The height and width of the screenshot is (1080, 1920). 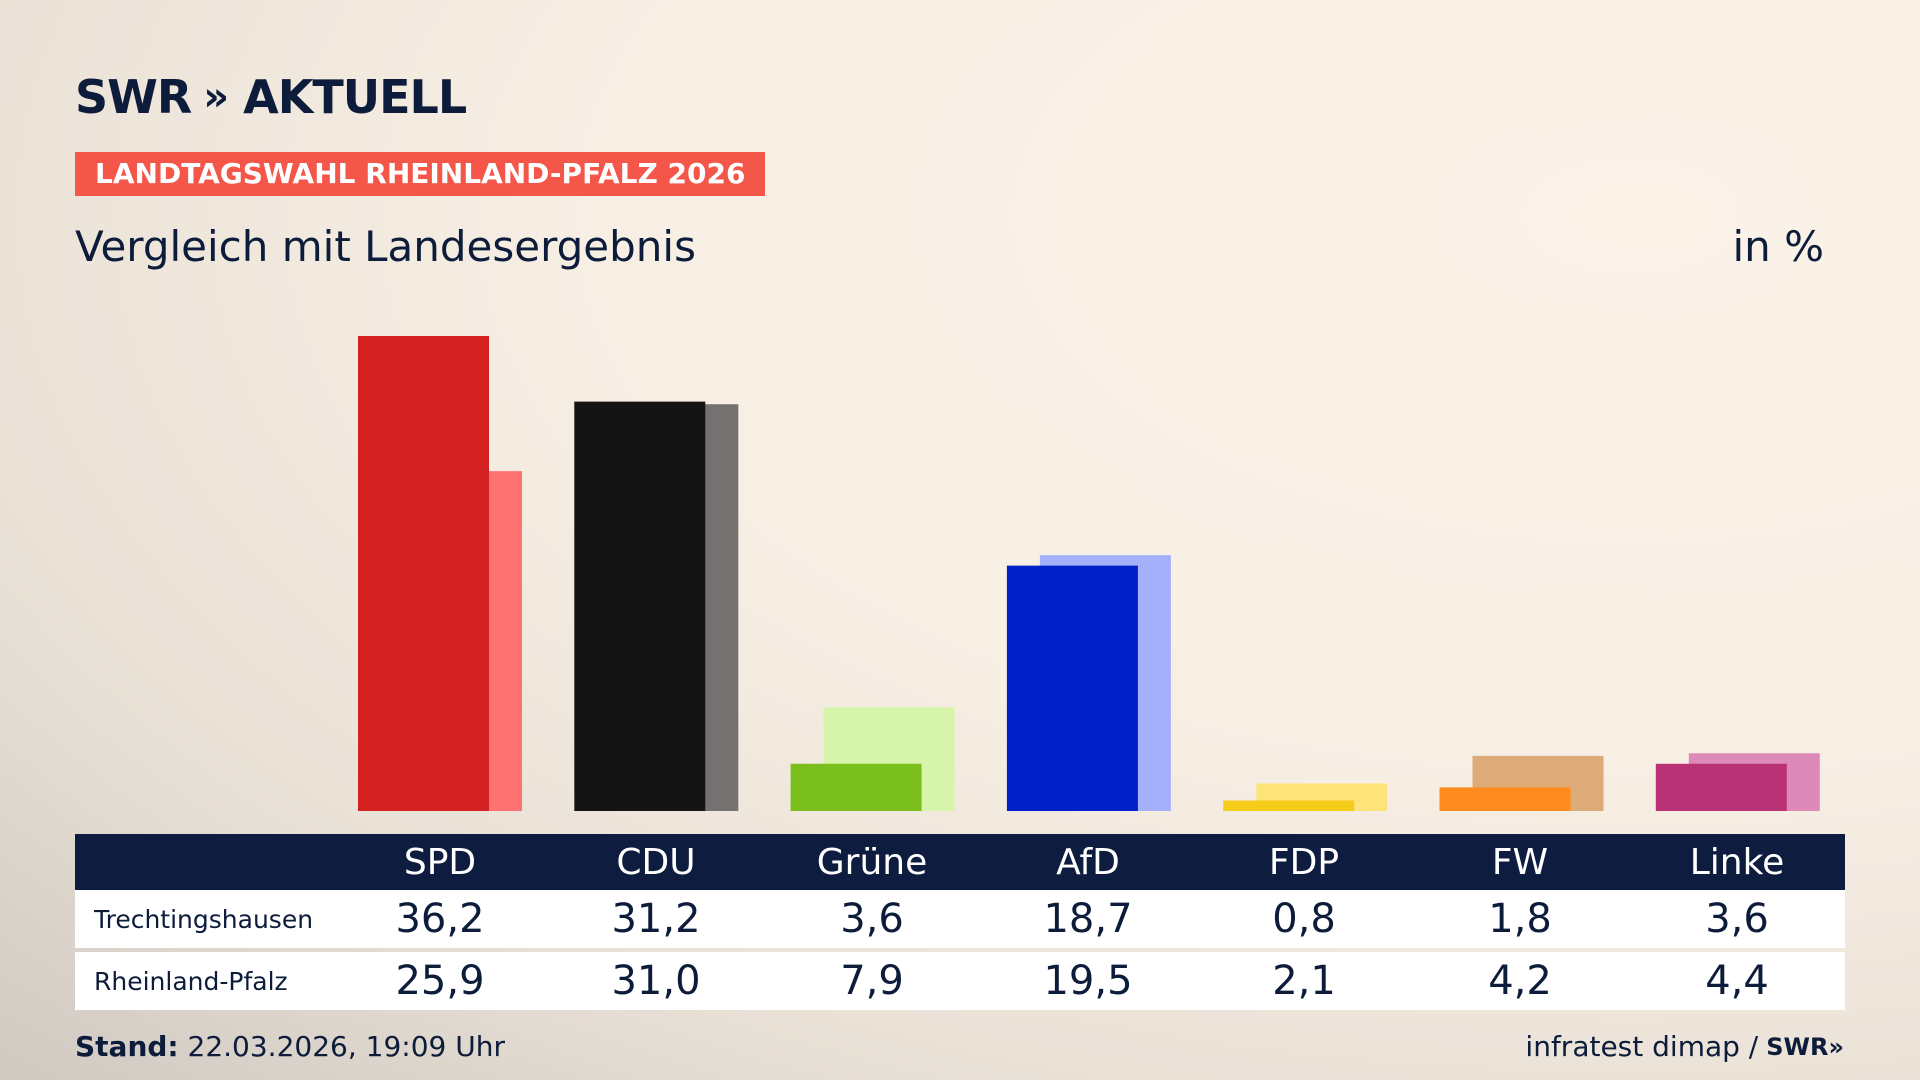 What do you see at coordinates (355, 97) in the screenshot?
I see `logo-title: AKTUELL` at bounding box center [355, 97].